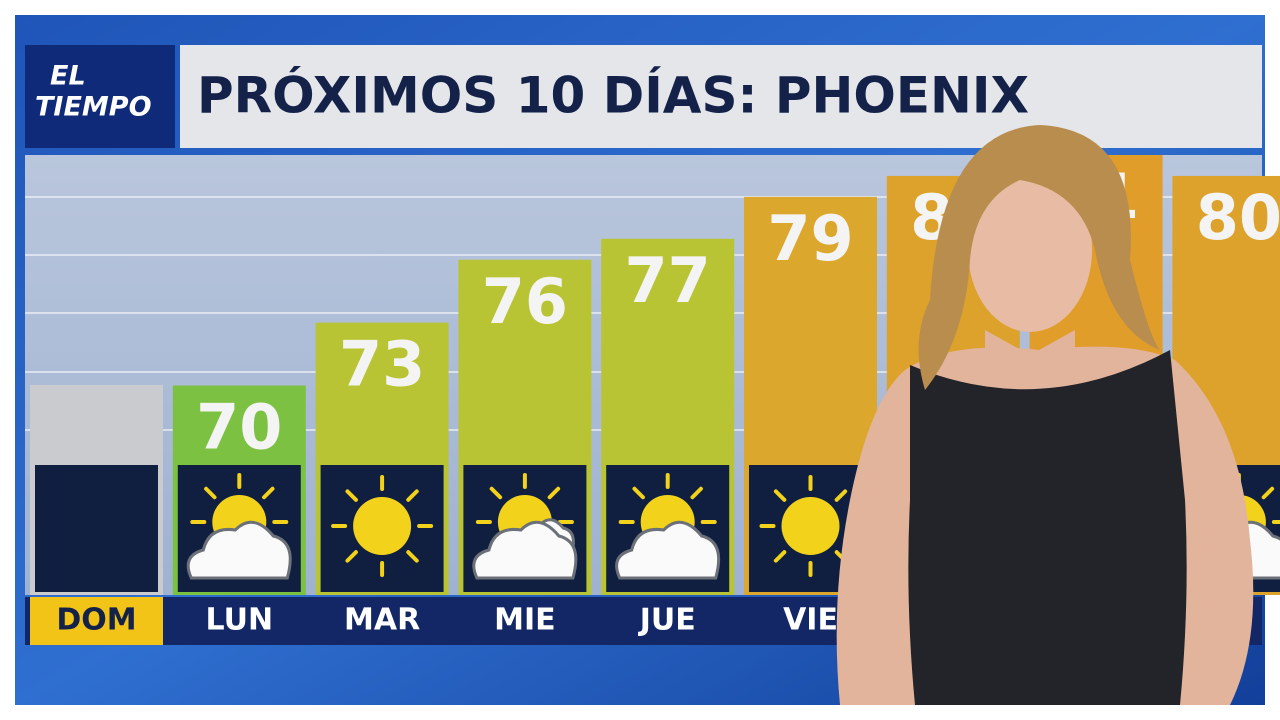 The image size is (1280, 720). I want to click on logo-line1: EL, so click(68, 76).